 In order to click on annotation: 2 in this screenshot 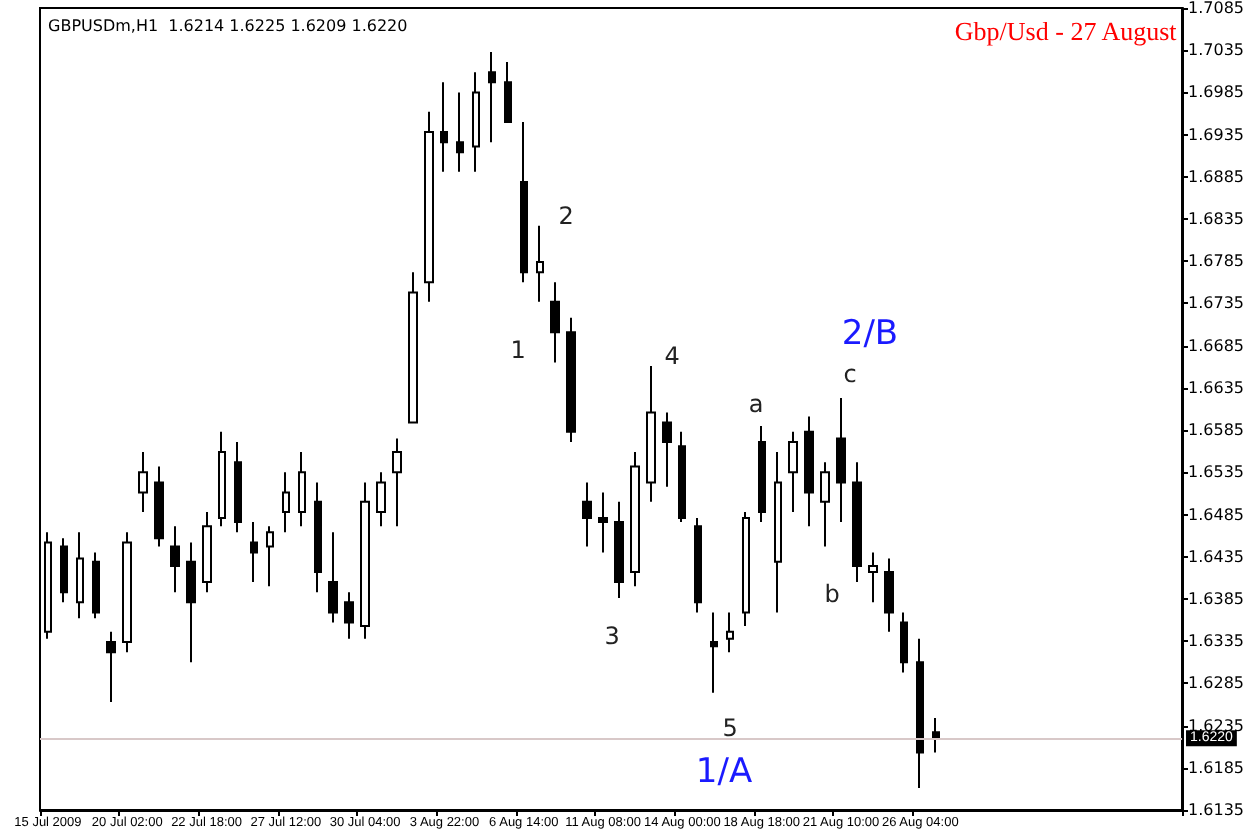, I will do `click(566, 216)`.